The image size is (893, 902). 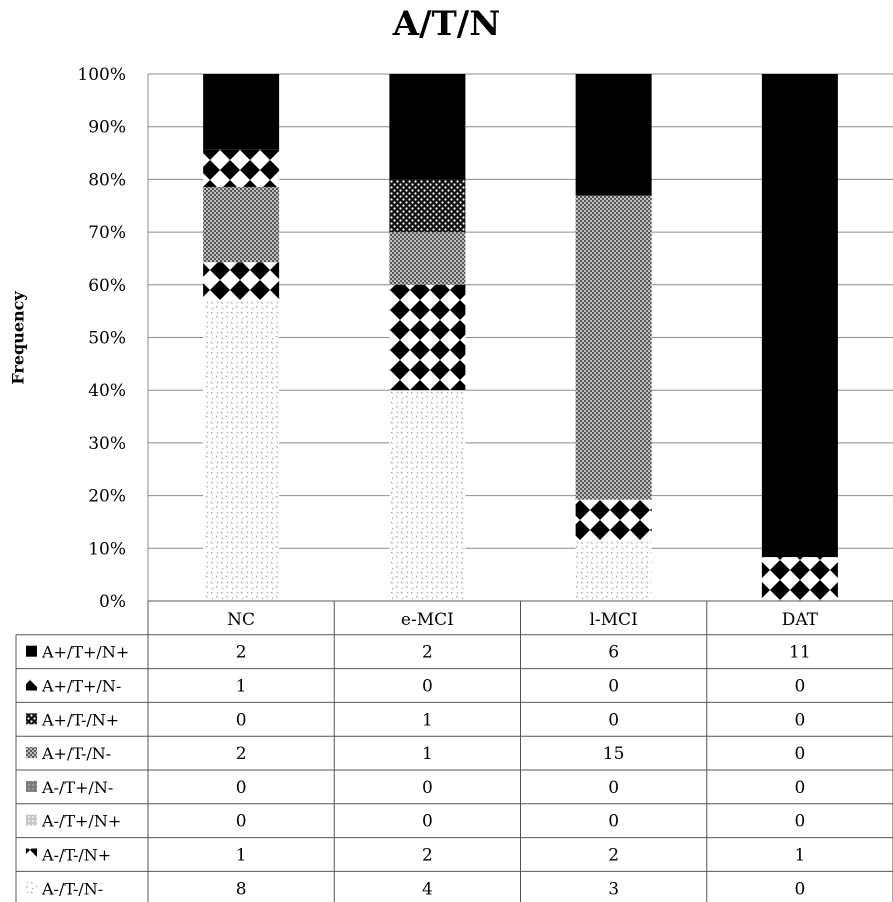 What do you see at coordinates (241, 620) in the screenshot?
I see `x-category-label: NC` at bounding box center [241, 620].